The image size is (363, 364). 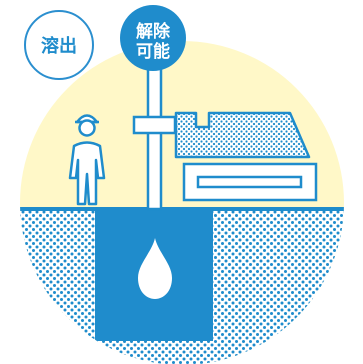 I want to click on worker-icon, so click(x=87, y=160).